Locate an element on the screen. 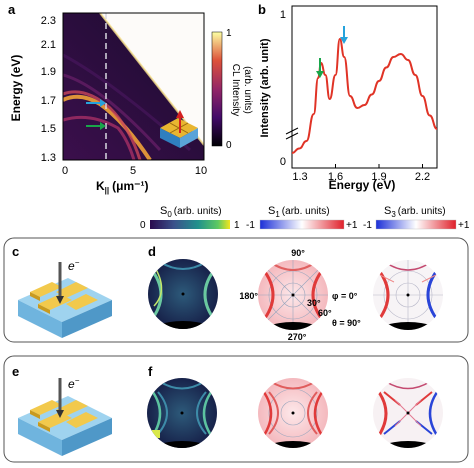 This screenshot has width=474, height=468. svg-text:S0(arb. units): S0 (arb. units) is located at coordinates (191, 212).